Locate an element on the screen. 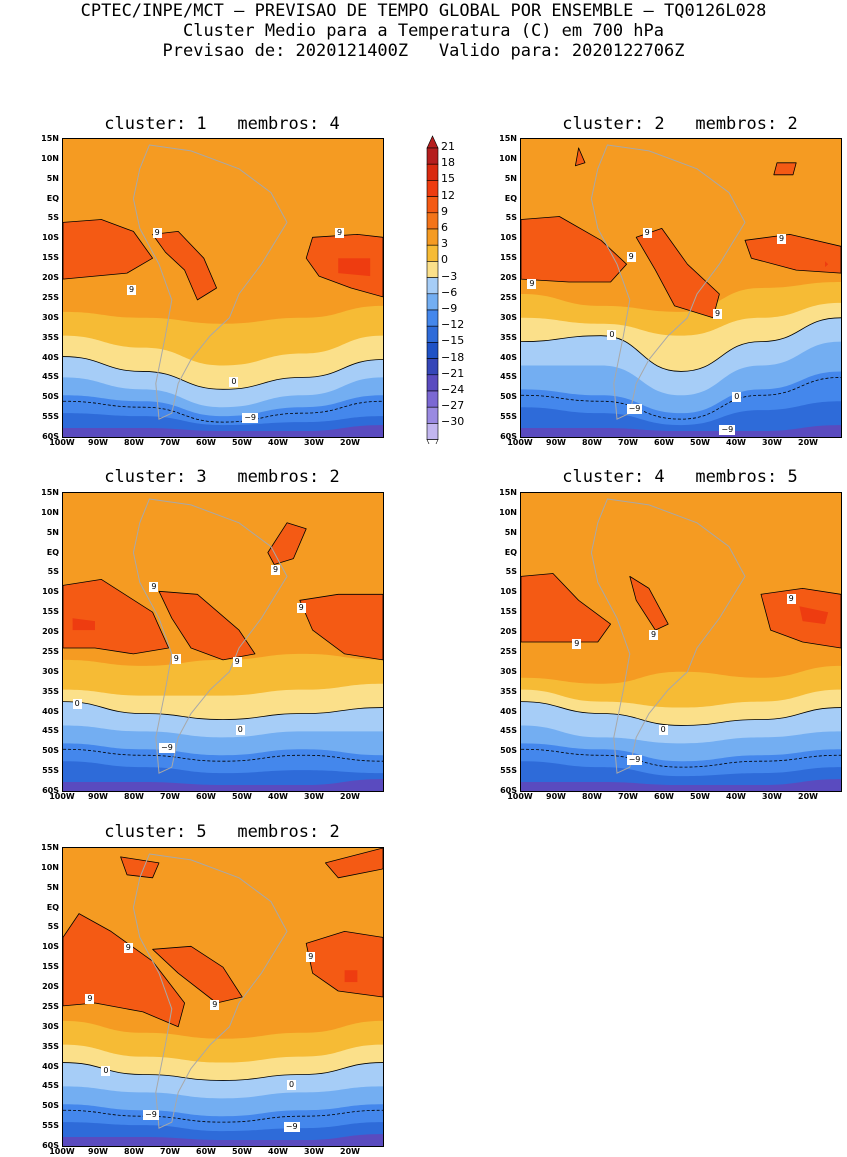  colorbar-label: 12 is located at coordinates (448, 195).